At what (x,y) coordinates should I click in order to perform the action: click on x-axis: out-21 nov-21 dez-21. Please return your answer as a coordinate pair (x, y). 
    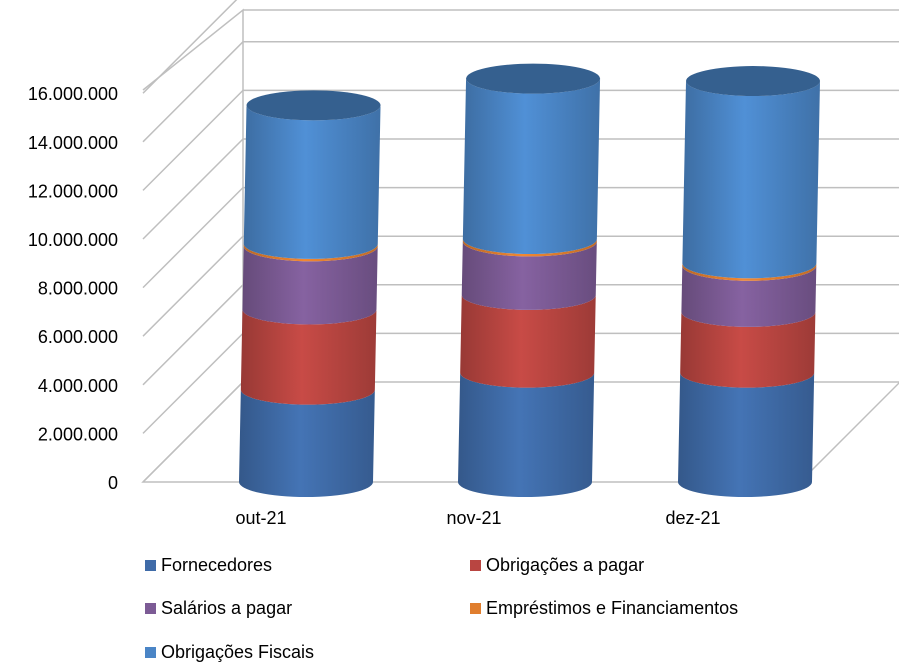
    Looking at the image, I should click on (477, 518).